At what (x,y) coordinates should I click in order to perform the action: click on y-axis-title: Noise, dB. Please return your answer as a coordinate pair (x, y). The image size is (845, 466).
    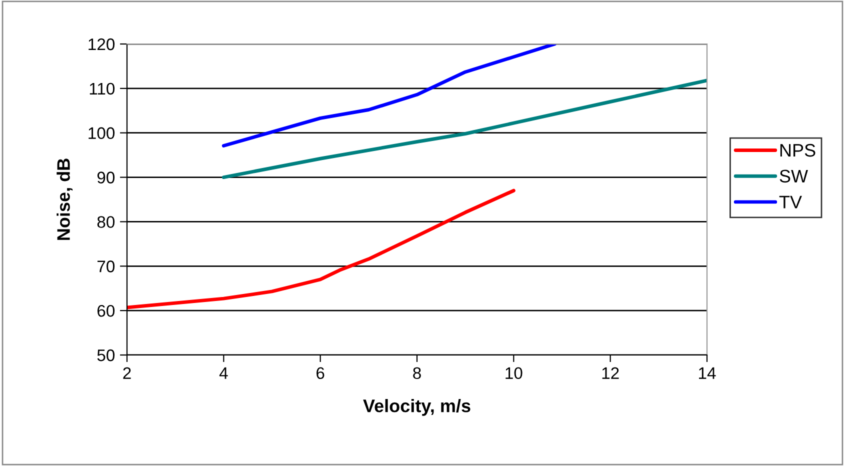
    Looking at the image, I should click on (64, 199).